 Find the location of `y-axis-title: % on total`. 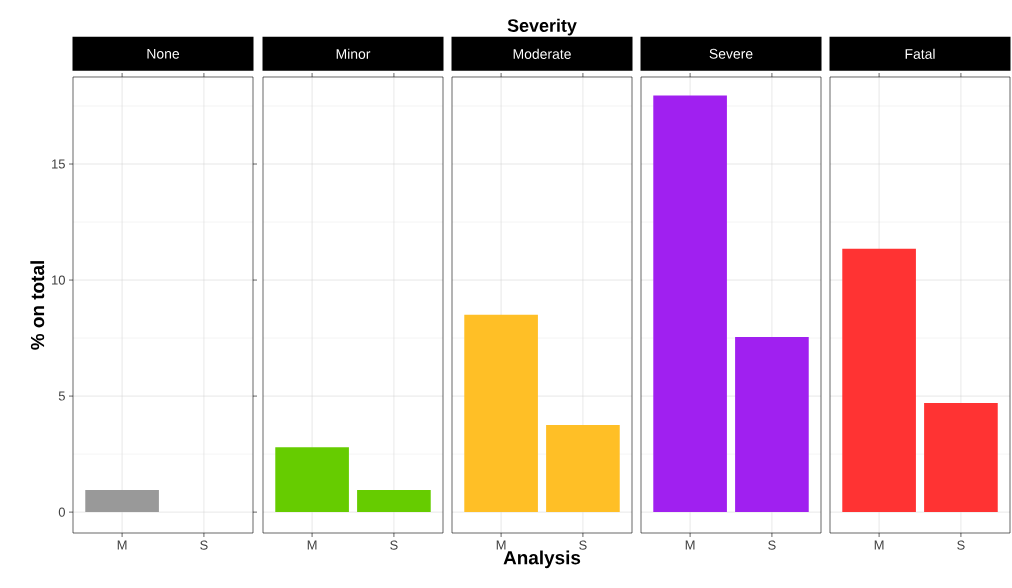

y-axis-title: % on total is located at coordinates (37, 305).